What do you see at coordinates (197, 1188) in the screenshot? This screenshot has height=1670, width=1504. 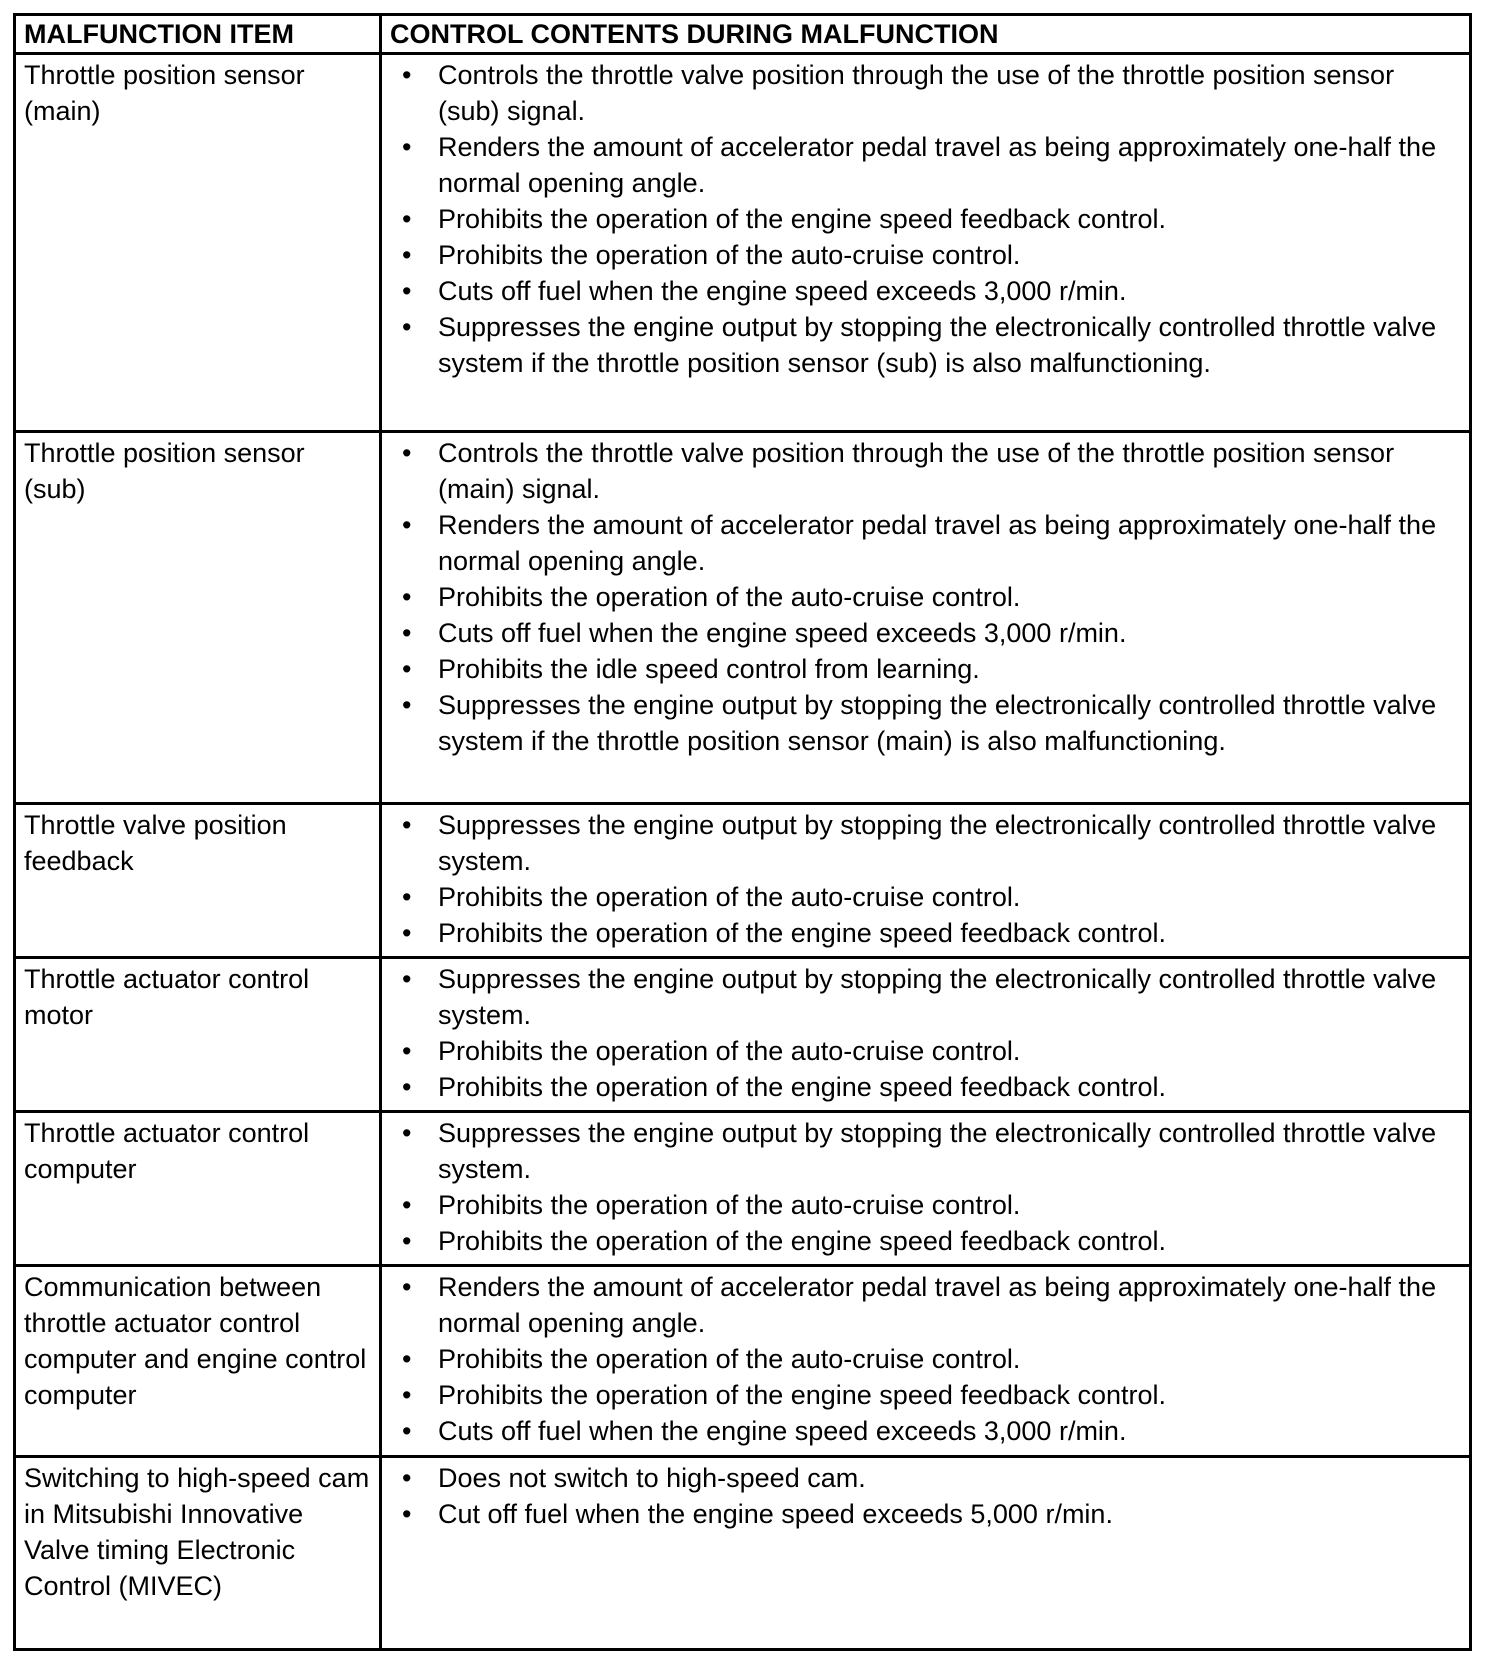 I see `malfunction-item-cell: Throttle actuator control computer` at bounding box center [197, 1188].